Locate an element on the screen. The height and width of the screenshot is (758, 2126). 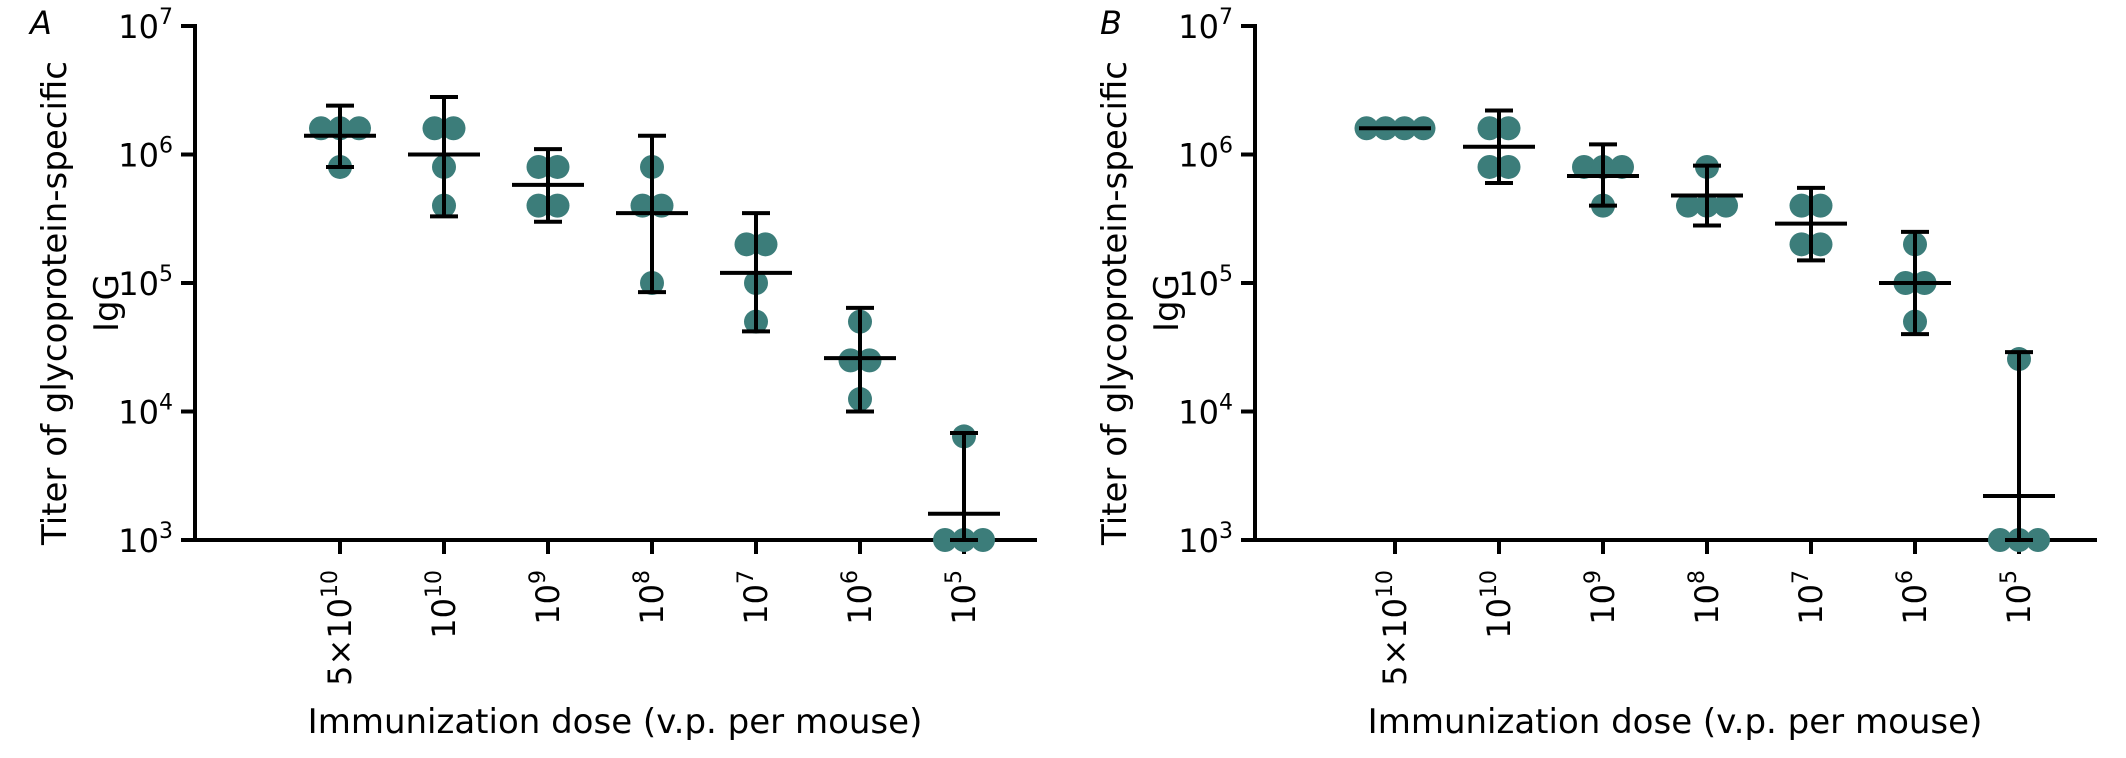
panel-label: A is located at coordinates (40, 23).